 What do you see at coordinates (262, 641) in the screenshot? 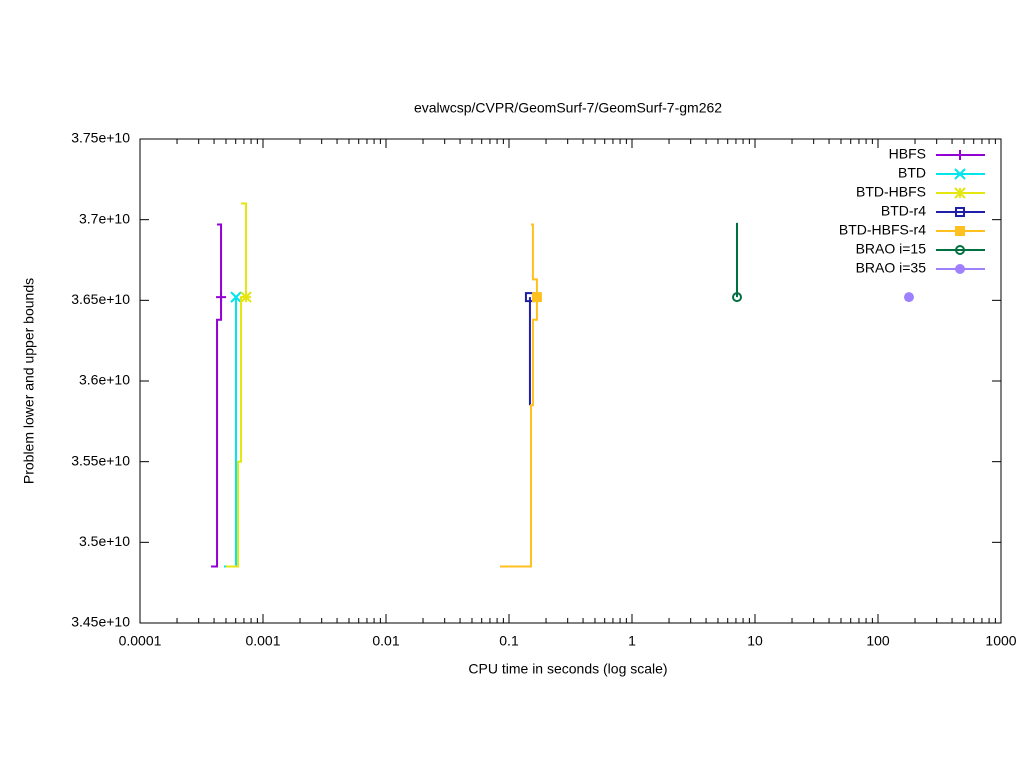
I see `x-tick-label: 0.001` at bounding box center [262, 641].